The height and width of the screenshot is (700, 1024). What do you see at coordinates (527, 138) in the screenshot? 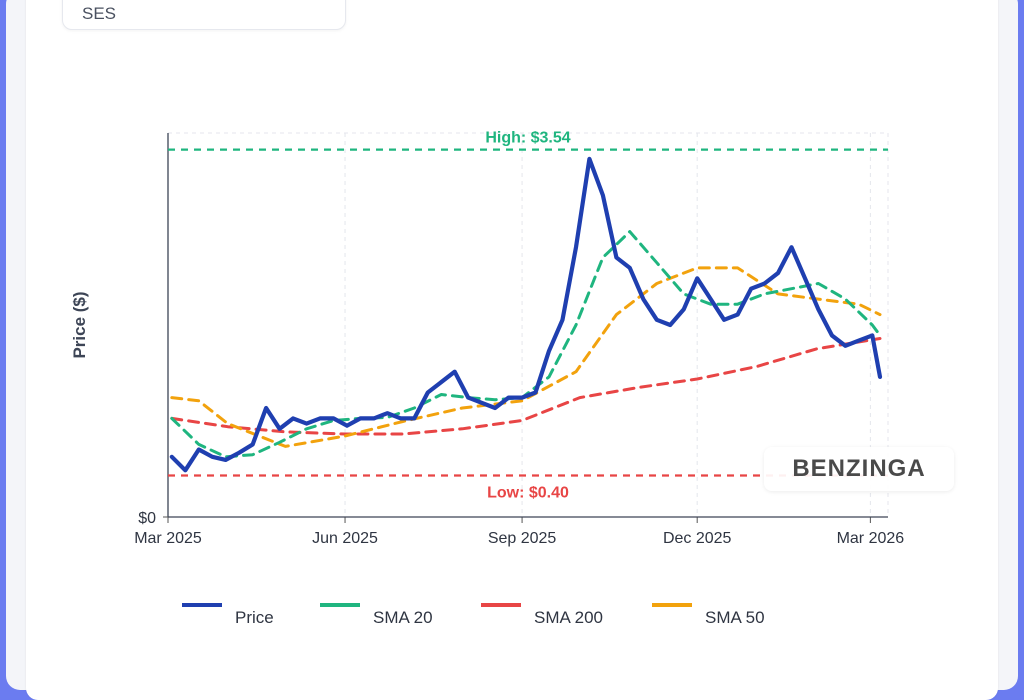
I see `high-label: High: $3.54` at bounding box center [527, 138].